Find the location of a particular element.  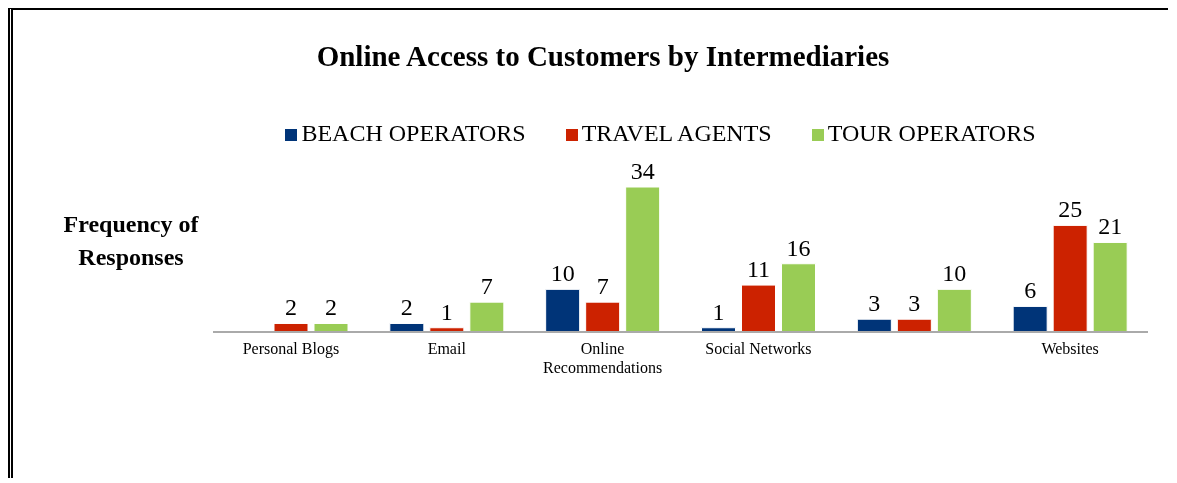

legend-label: TRAVEL AGENTS is located at coordinates (676, 133).